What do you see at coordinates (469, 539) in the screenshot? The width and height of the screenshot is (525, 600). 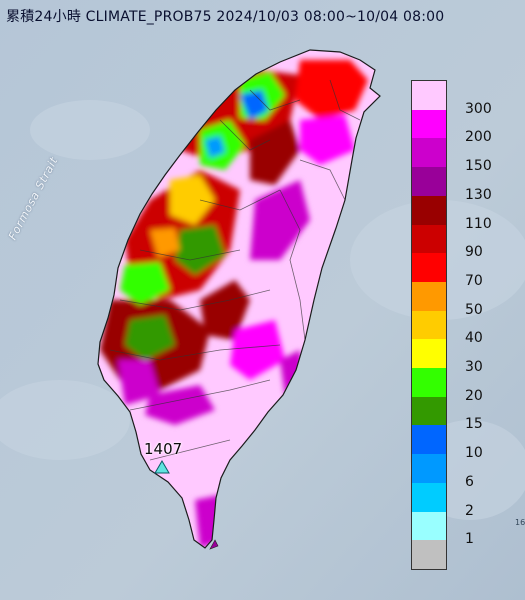 I see `legend-label: 1` at bounding box center [469, 539].